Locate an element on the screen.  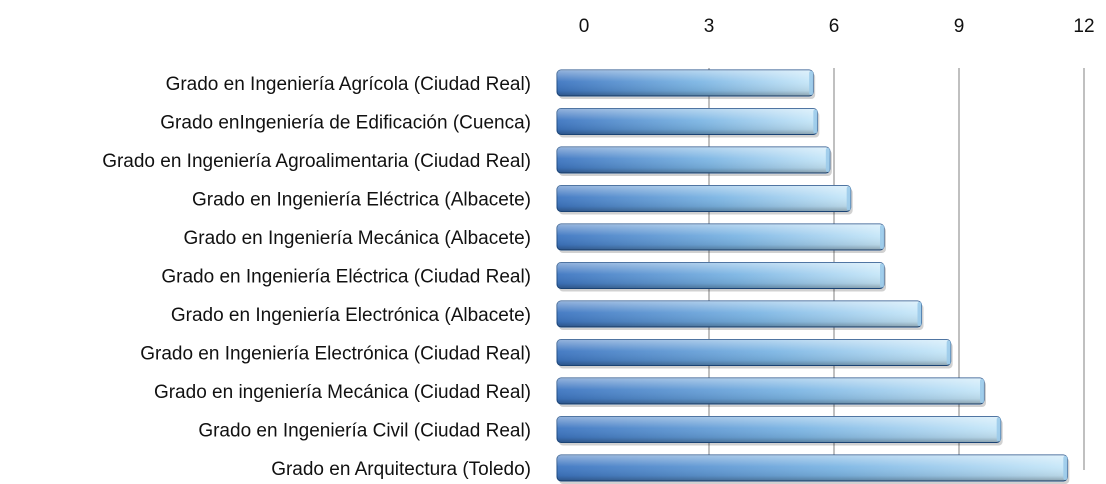
x-axis-ticks: 0 3 6 9 12 is located at coordinates (837, 26).